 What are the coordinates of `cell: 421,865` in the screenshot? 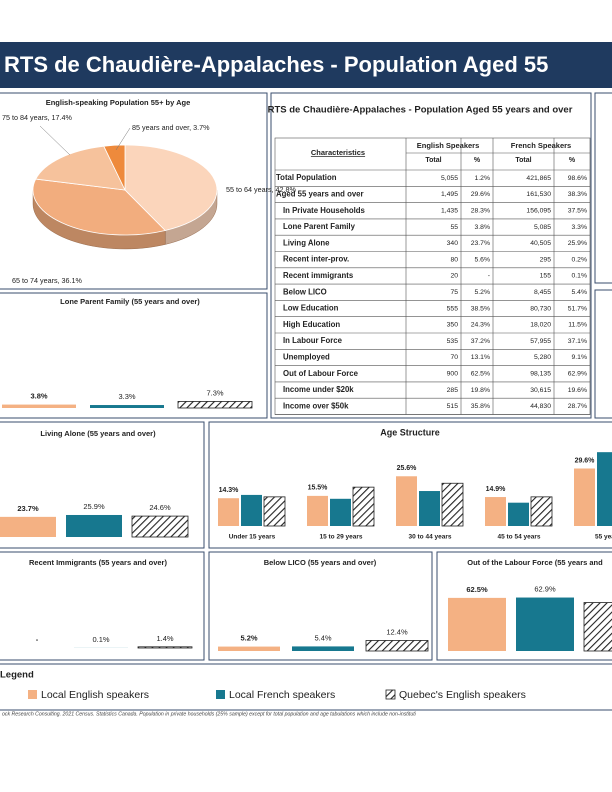 It's located at (538, 178).